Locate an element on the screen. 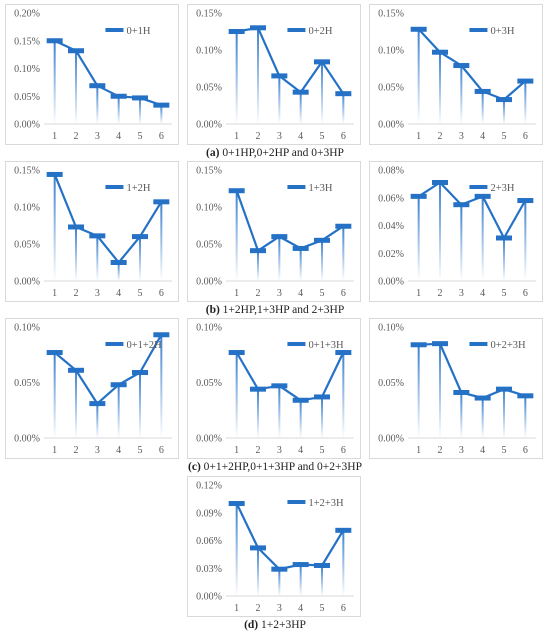 The image size is (550, 637). y-tick-label: 0.02% is located at coordinates (391, 254).